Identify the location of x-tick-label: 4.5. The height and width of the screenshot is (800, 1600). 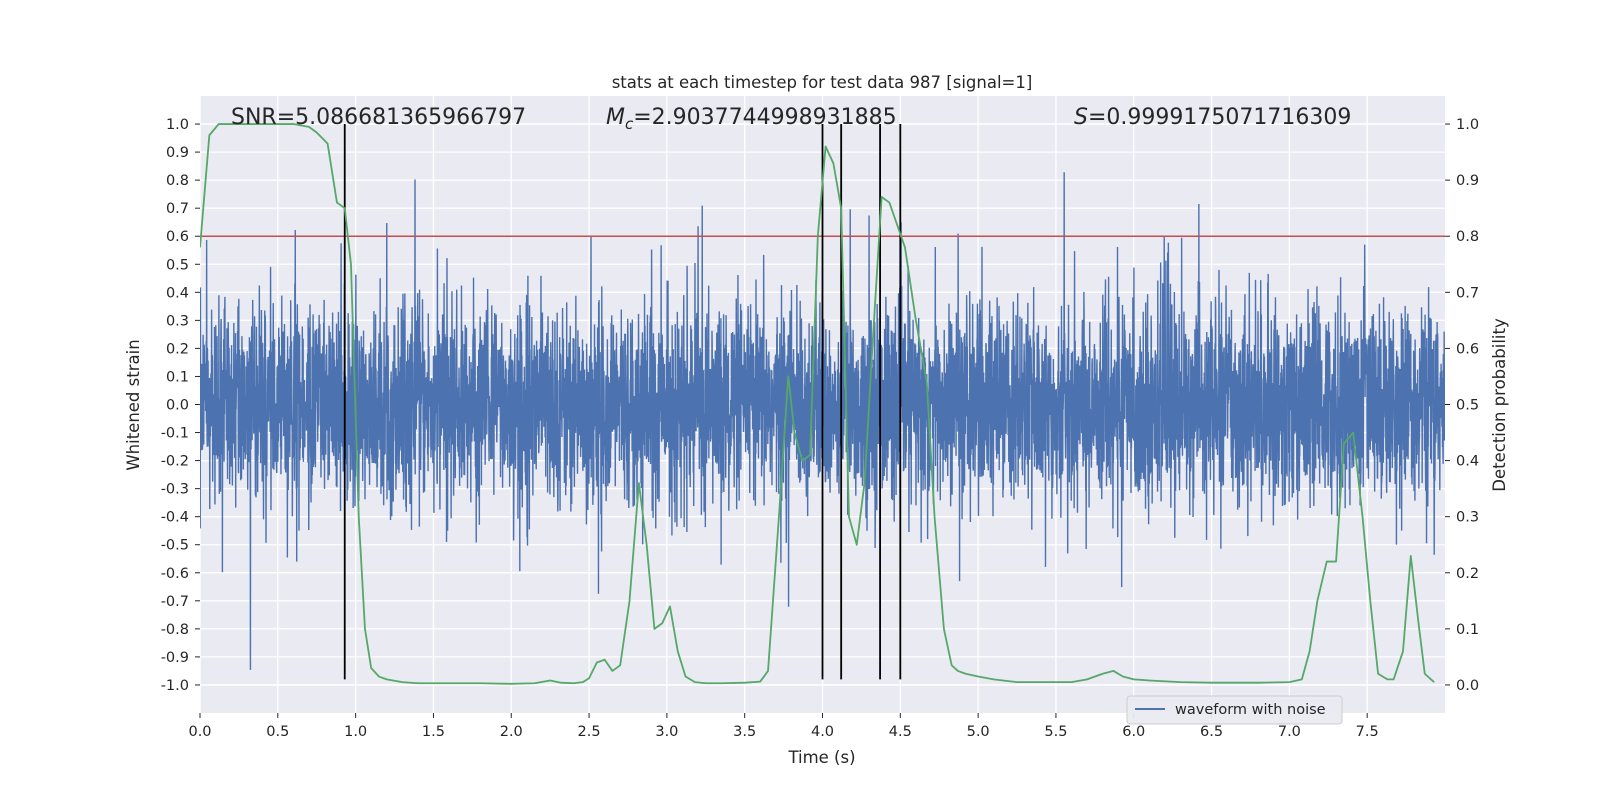
(900, 732).